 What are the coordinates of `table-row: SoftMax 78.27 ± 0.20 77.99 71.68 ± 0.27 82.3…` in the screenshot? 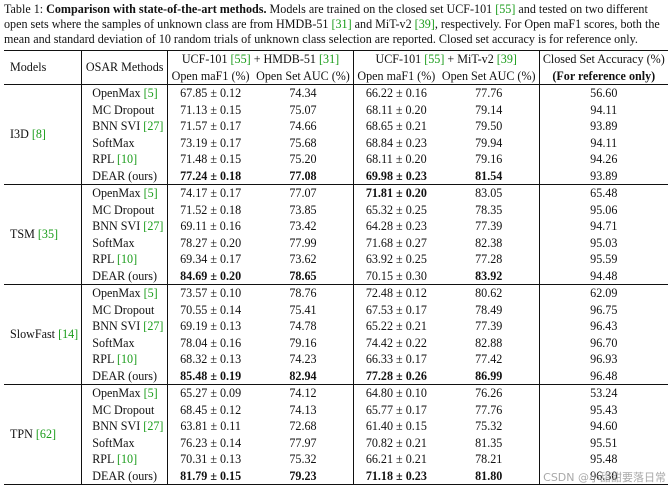 It's located at (336, 242).